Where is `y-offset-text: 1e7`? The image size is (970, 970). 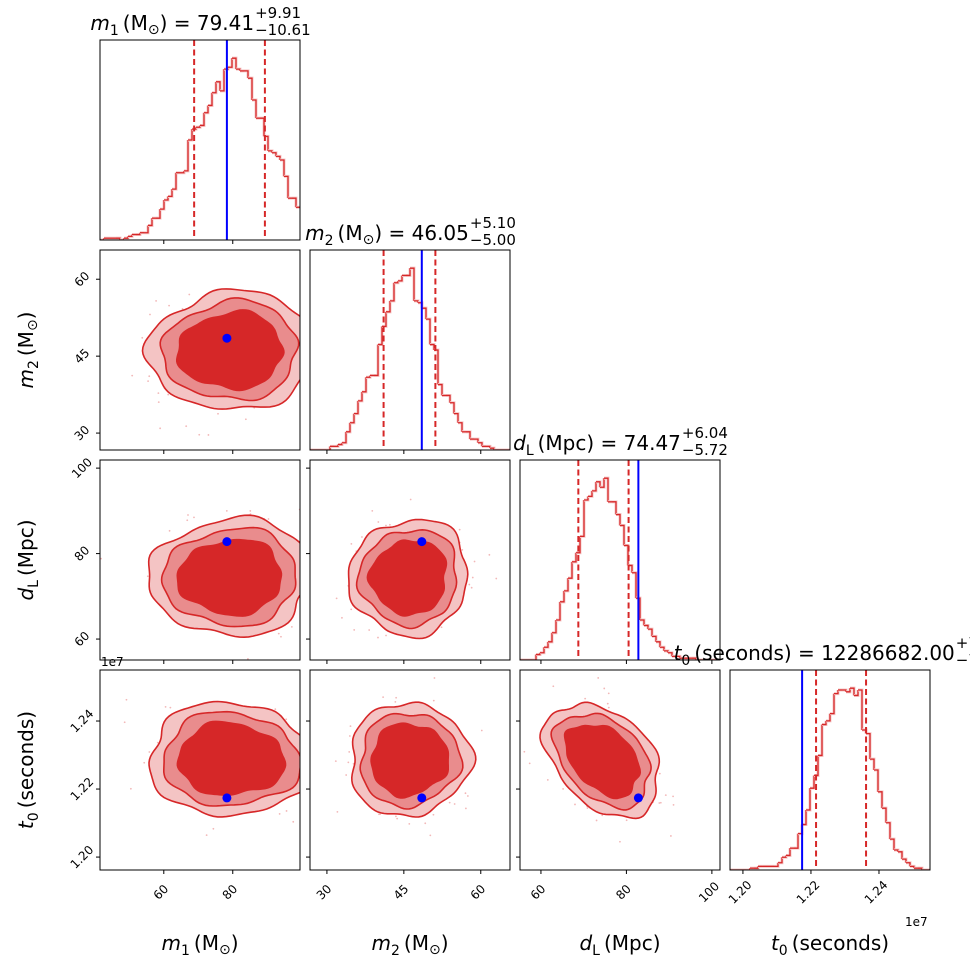 y-offset-text: 1e7 is located at coordinates (112, 662).